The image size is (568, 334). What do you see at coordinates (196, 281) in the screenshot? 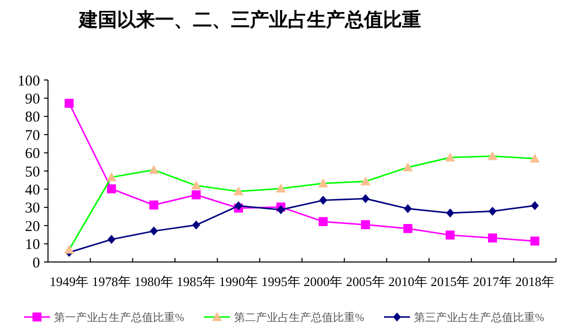
I see `x-tick-label: 1985年` at bounding box center [196, 281].